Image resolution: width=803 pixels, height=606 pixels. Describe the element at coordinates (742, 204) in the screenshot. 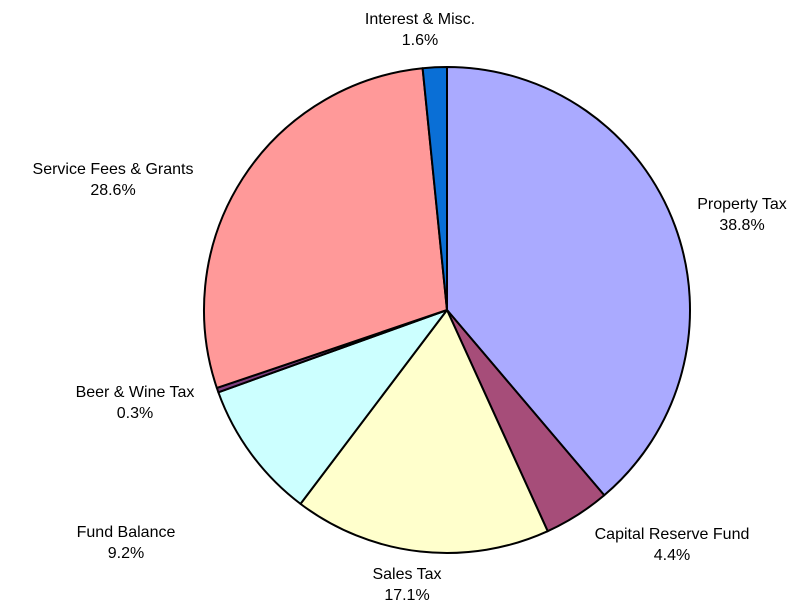

I see `slice-label: Property Tax` at that location.